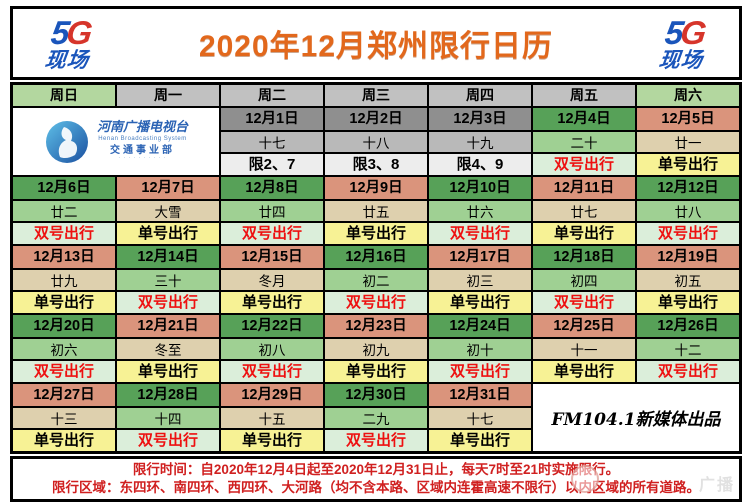 The image size is (752, 502). I want to click on header: 5G 现场 2020年12月郑州限行日历 5G 现场, so click(376, 43).